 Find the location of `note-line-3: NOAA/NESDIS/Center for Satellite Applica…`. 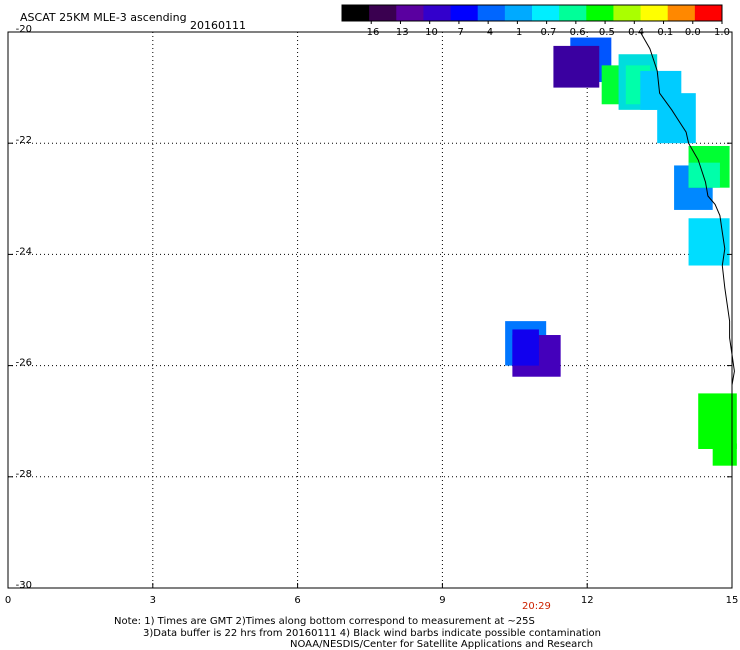

note-line-3: NOAA/NESDIS/Center for Satellite Applica… is located at coordinates (442, 644).